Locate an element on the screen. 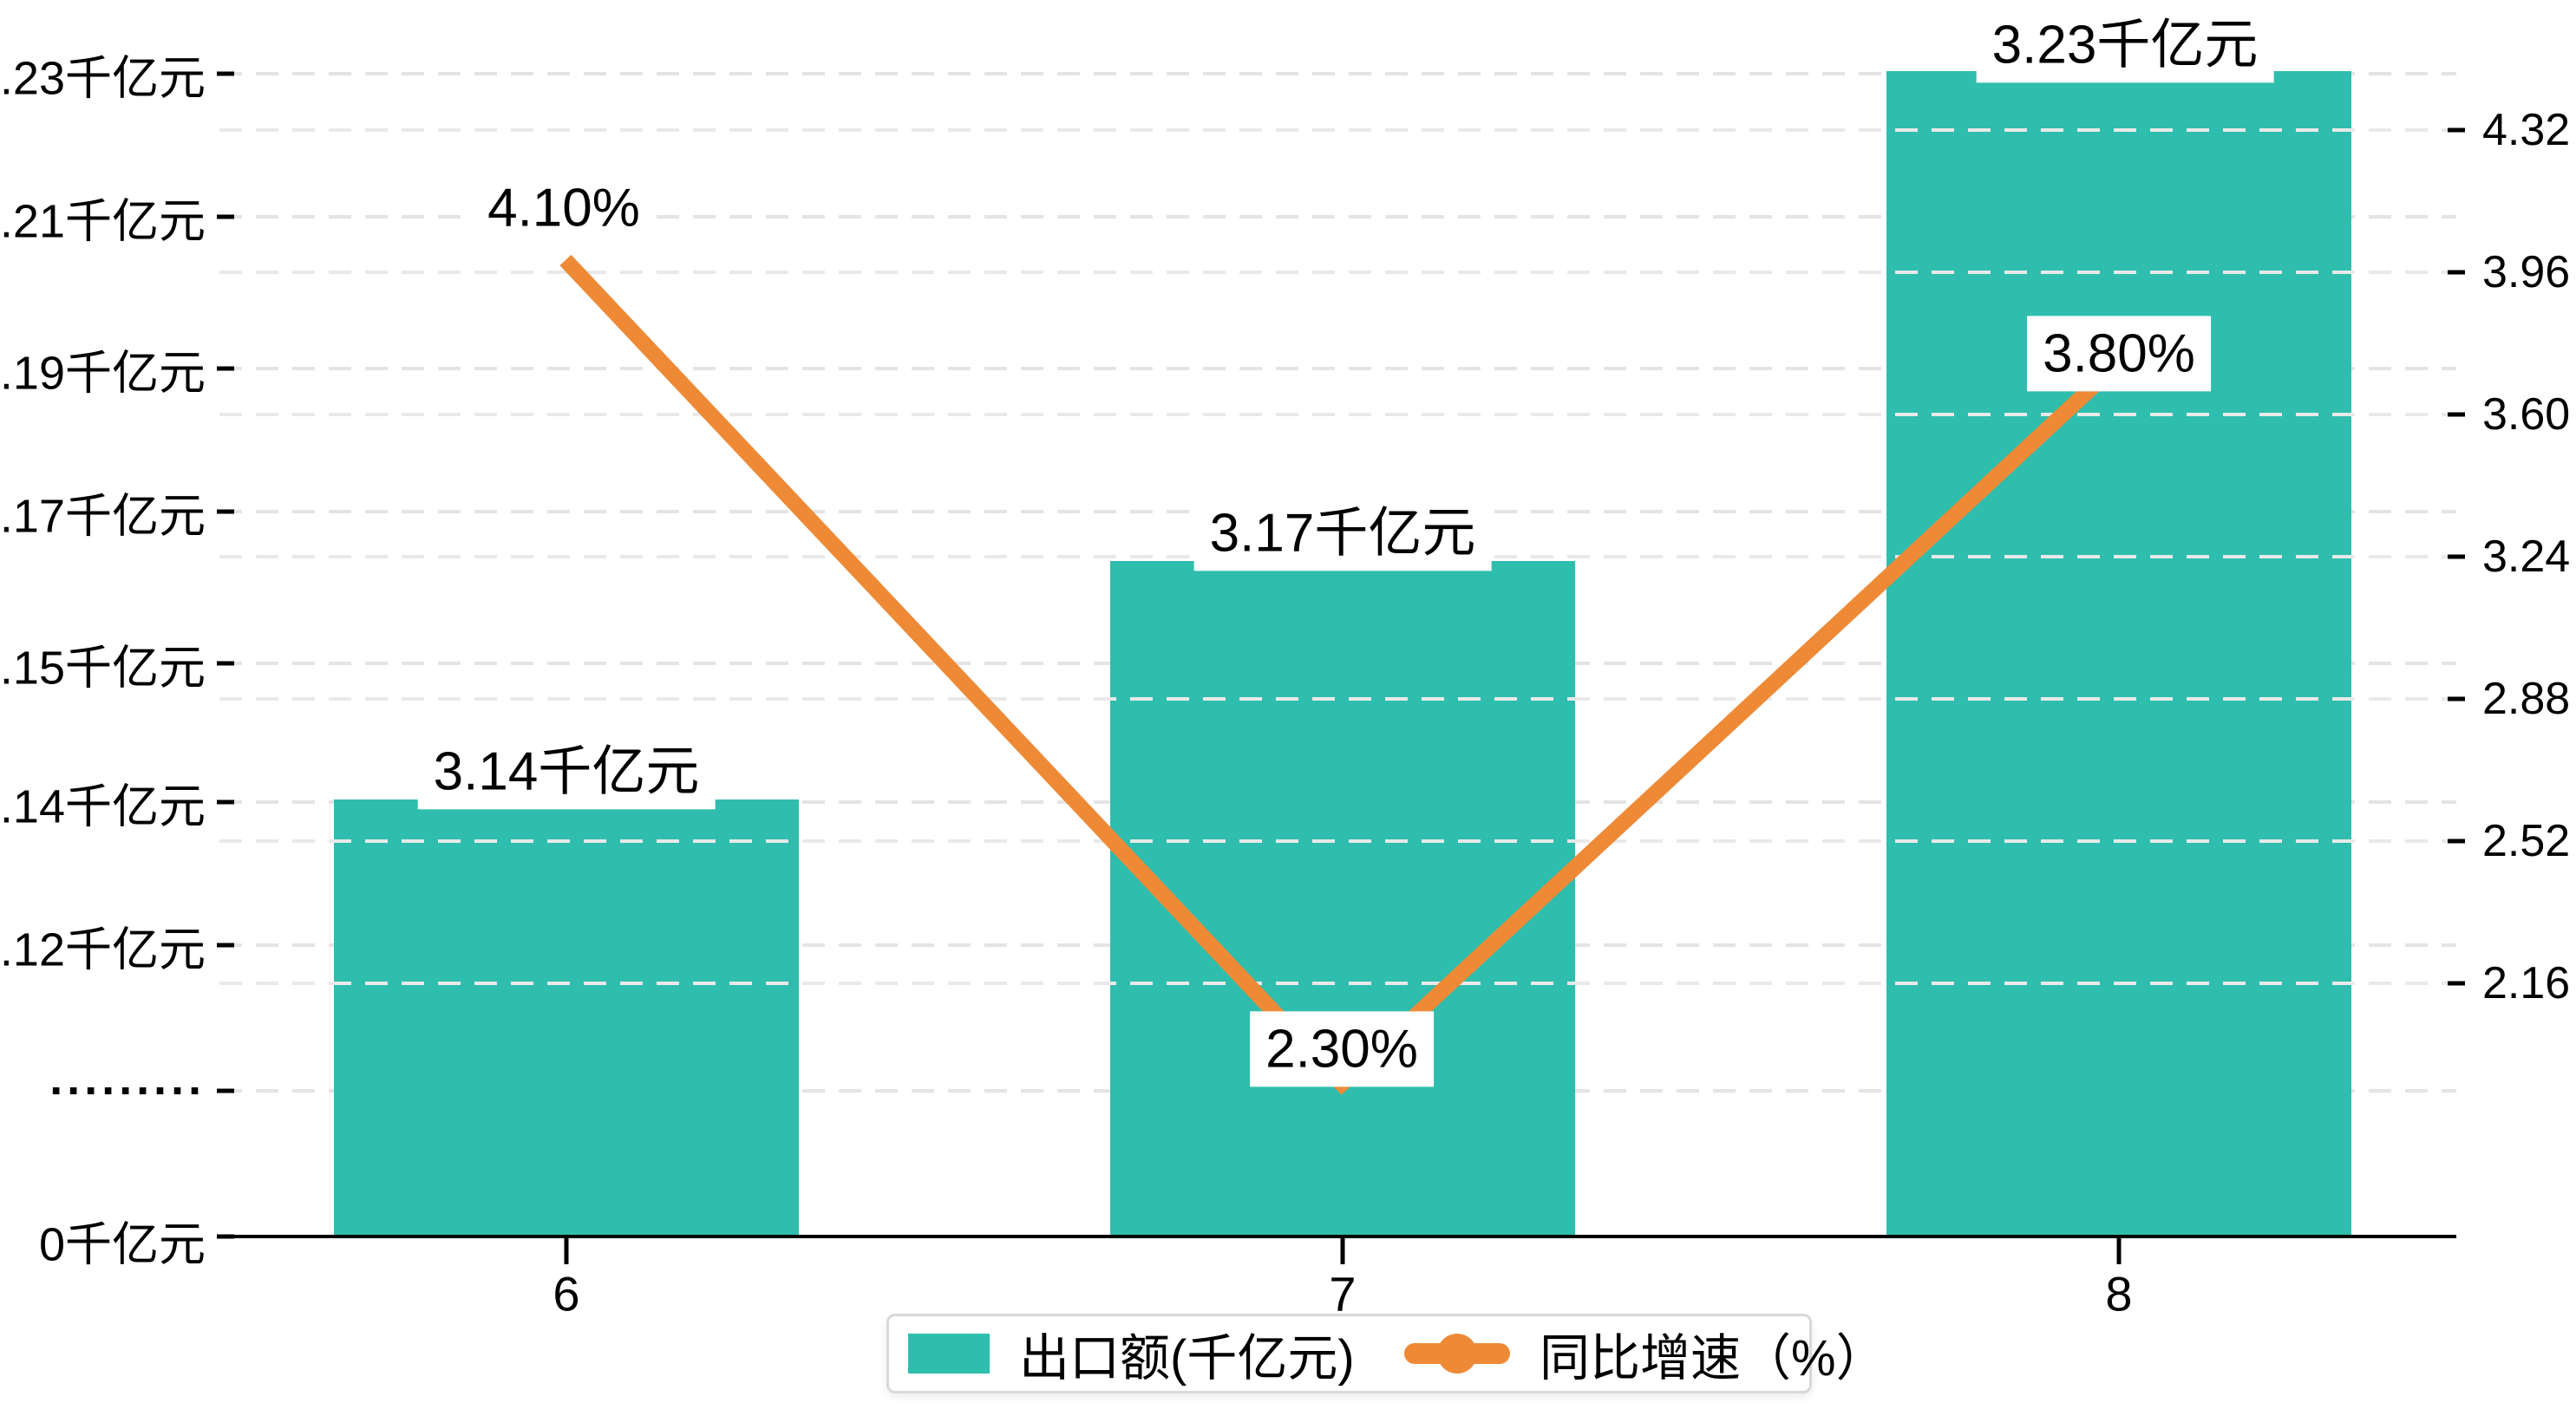  legend-item-exports: 出口额(千亿元) is located at coordinates (1131, 1354).